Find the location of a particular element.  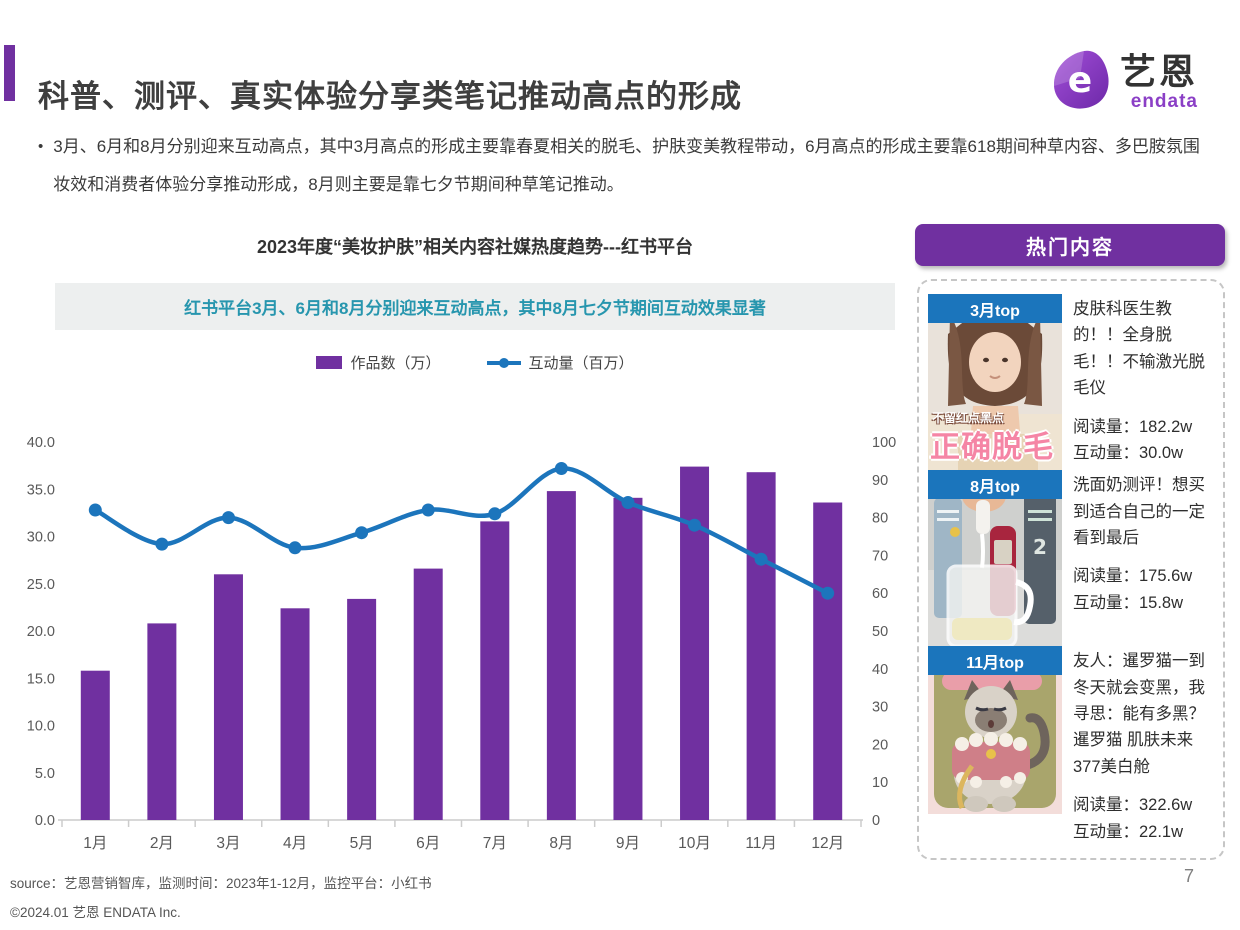

left-axis-tick: 40.0 is located at coordinates (41, 443).